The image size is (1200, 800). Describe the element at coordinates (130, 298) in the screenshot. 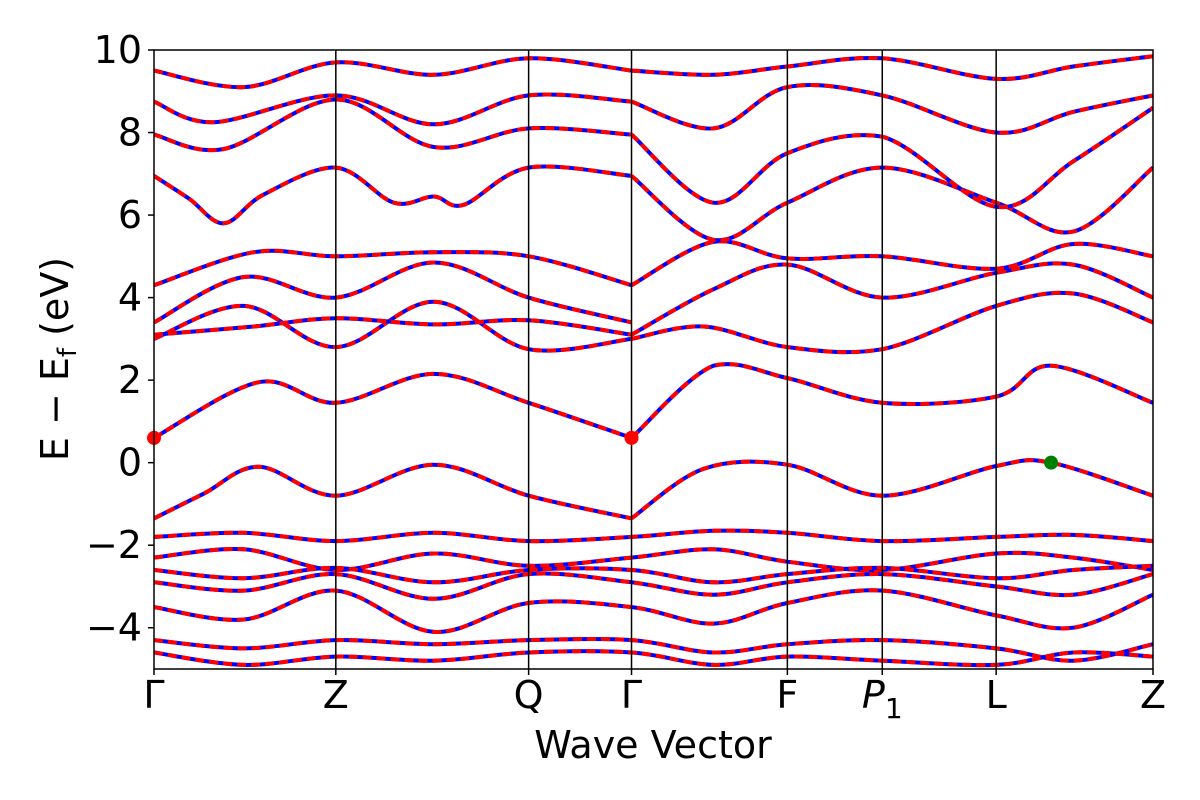

I see `y-tick-label: 4` at that location.